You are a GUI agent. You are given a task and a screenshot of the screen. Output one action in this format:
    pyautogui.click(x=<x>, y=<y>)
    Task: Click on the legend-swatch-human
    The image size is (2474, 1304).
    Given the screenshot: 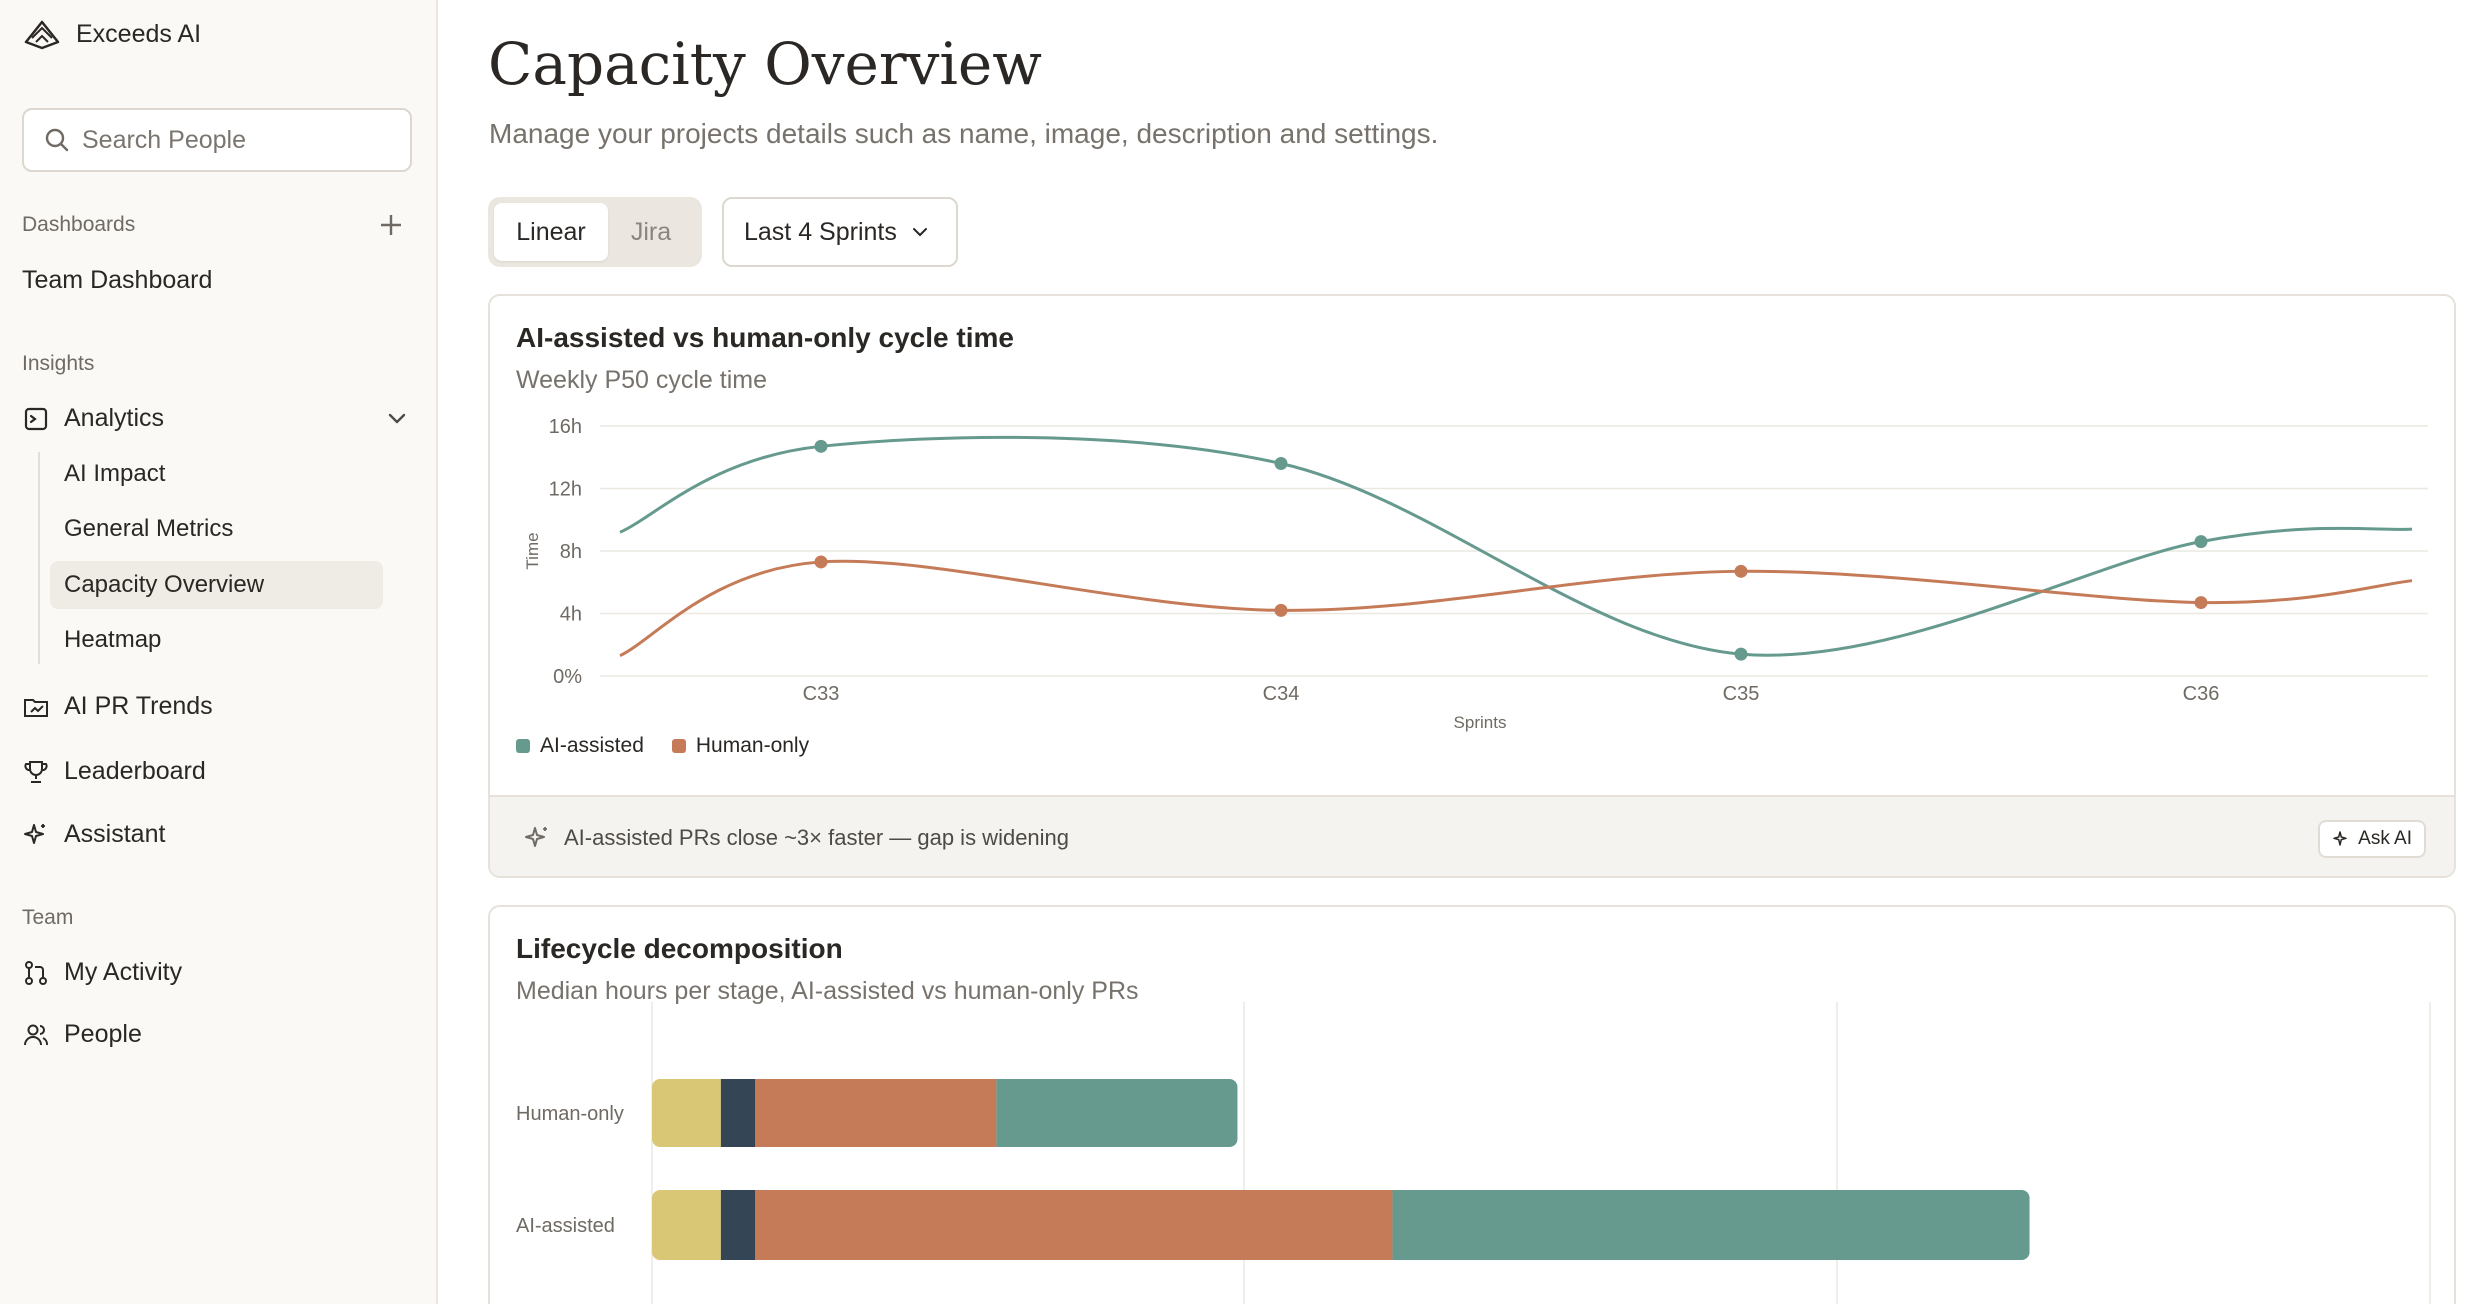 What is the action you would take?
    pyautogui.click(x=678, y=746)
    